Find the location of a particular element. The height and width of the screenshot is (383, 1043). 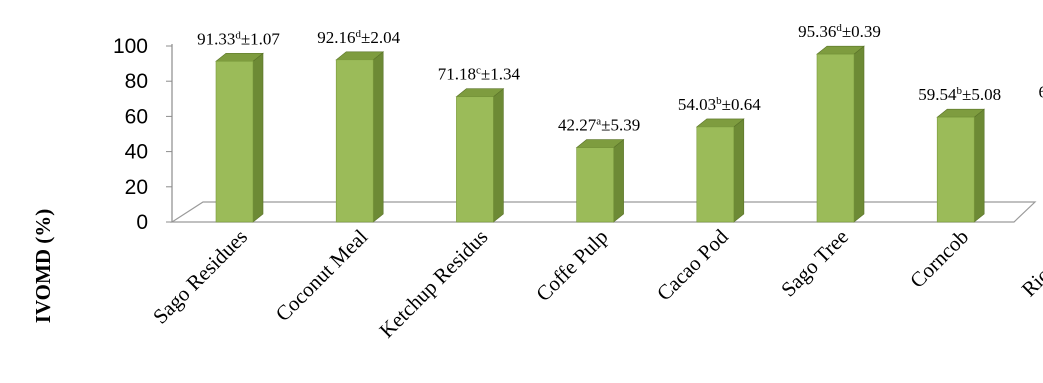

y-tick-label: 80 is located at coordinates (136, 81).